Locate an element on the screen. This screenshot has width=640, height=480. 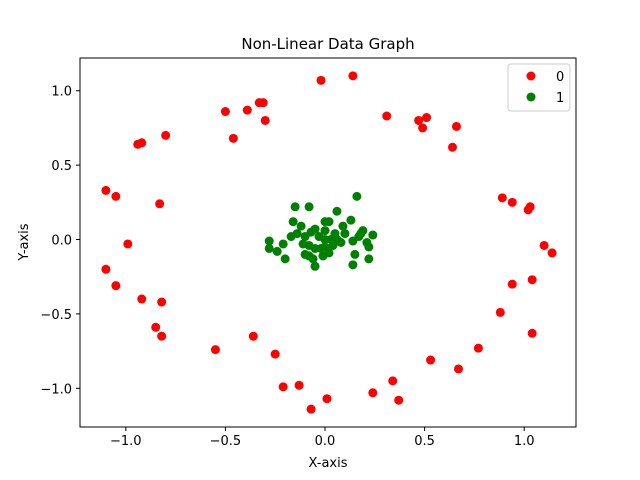
x-tick-label: −1.0 is located at coordinates (126, 441).